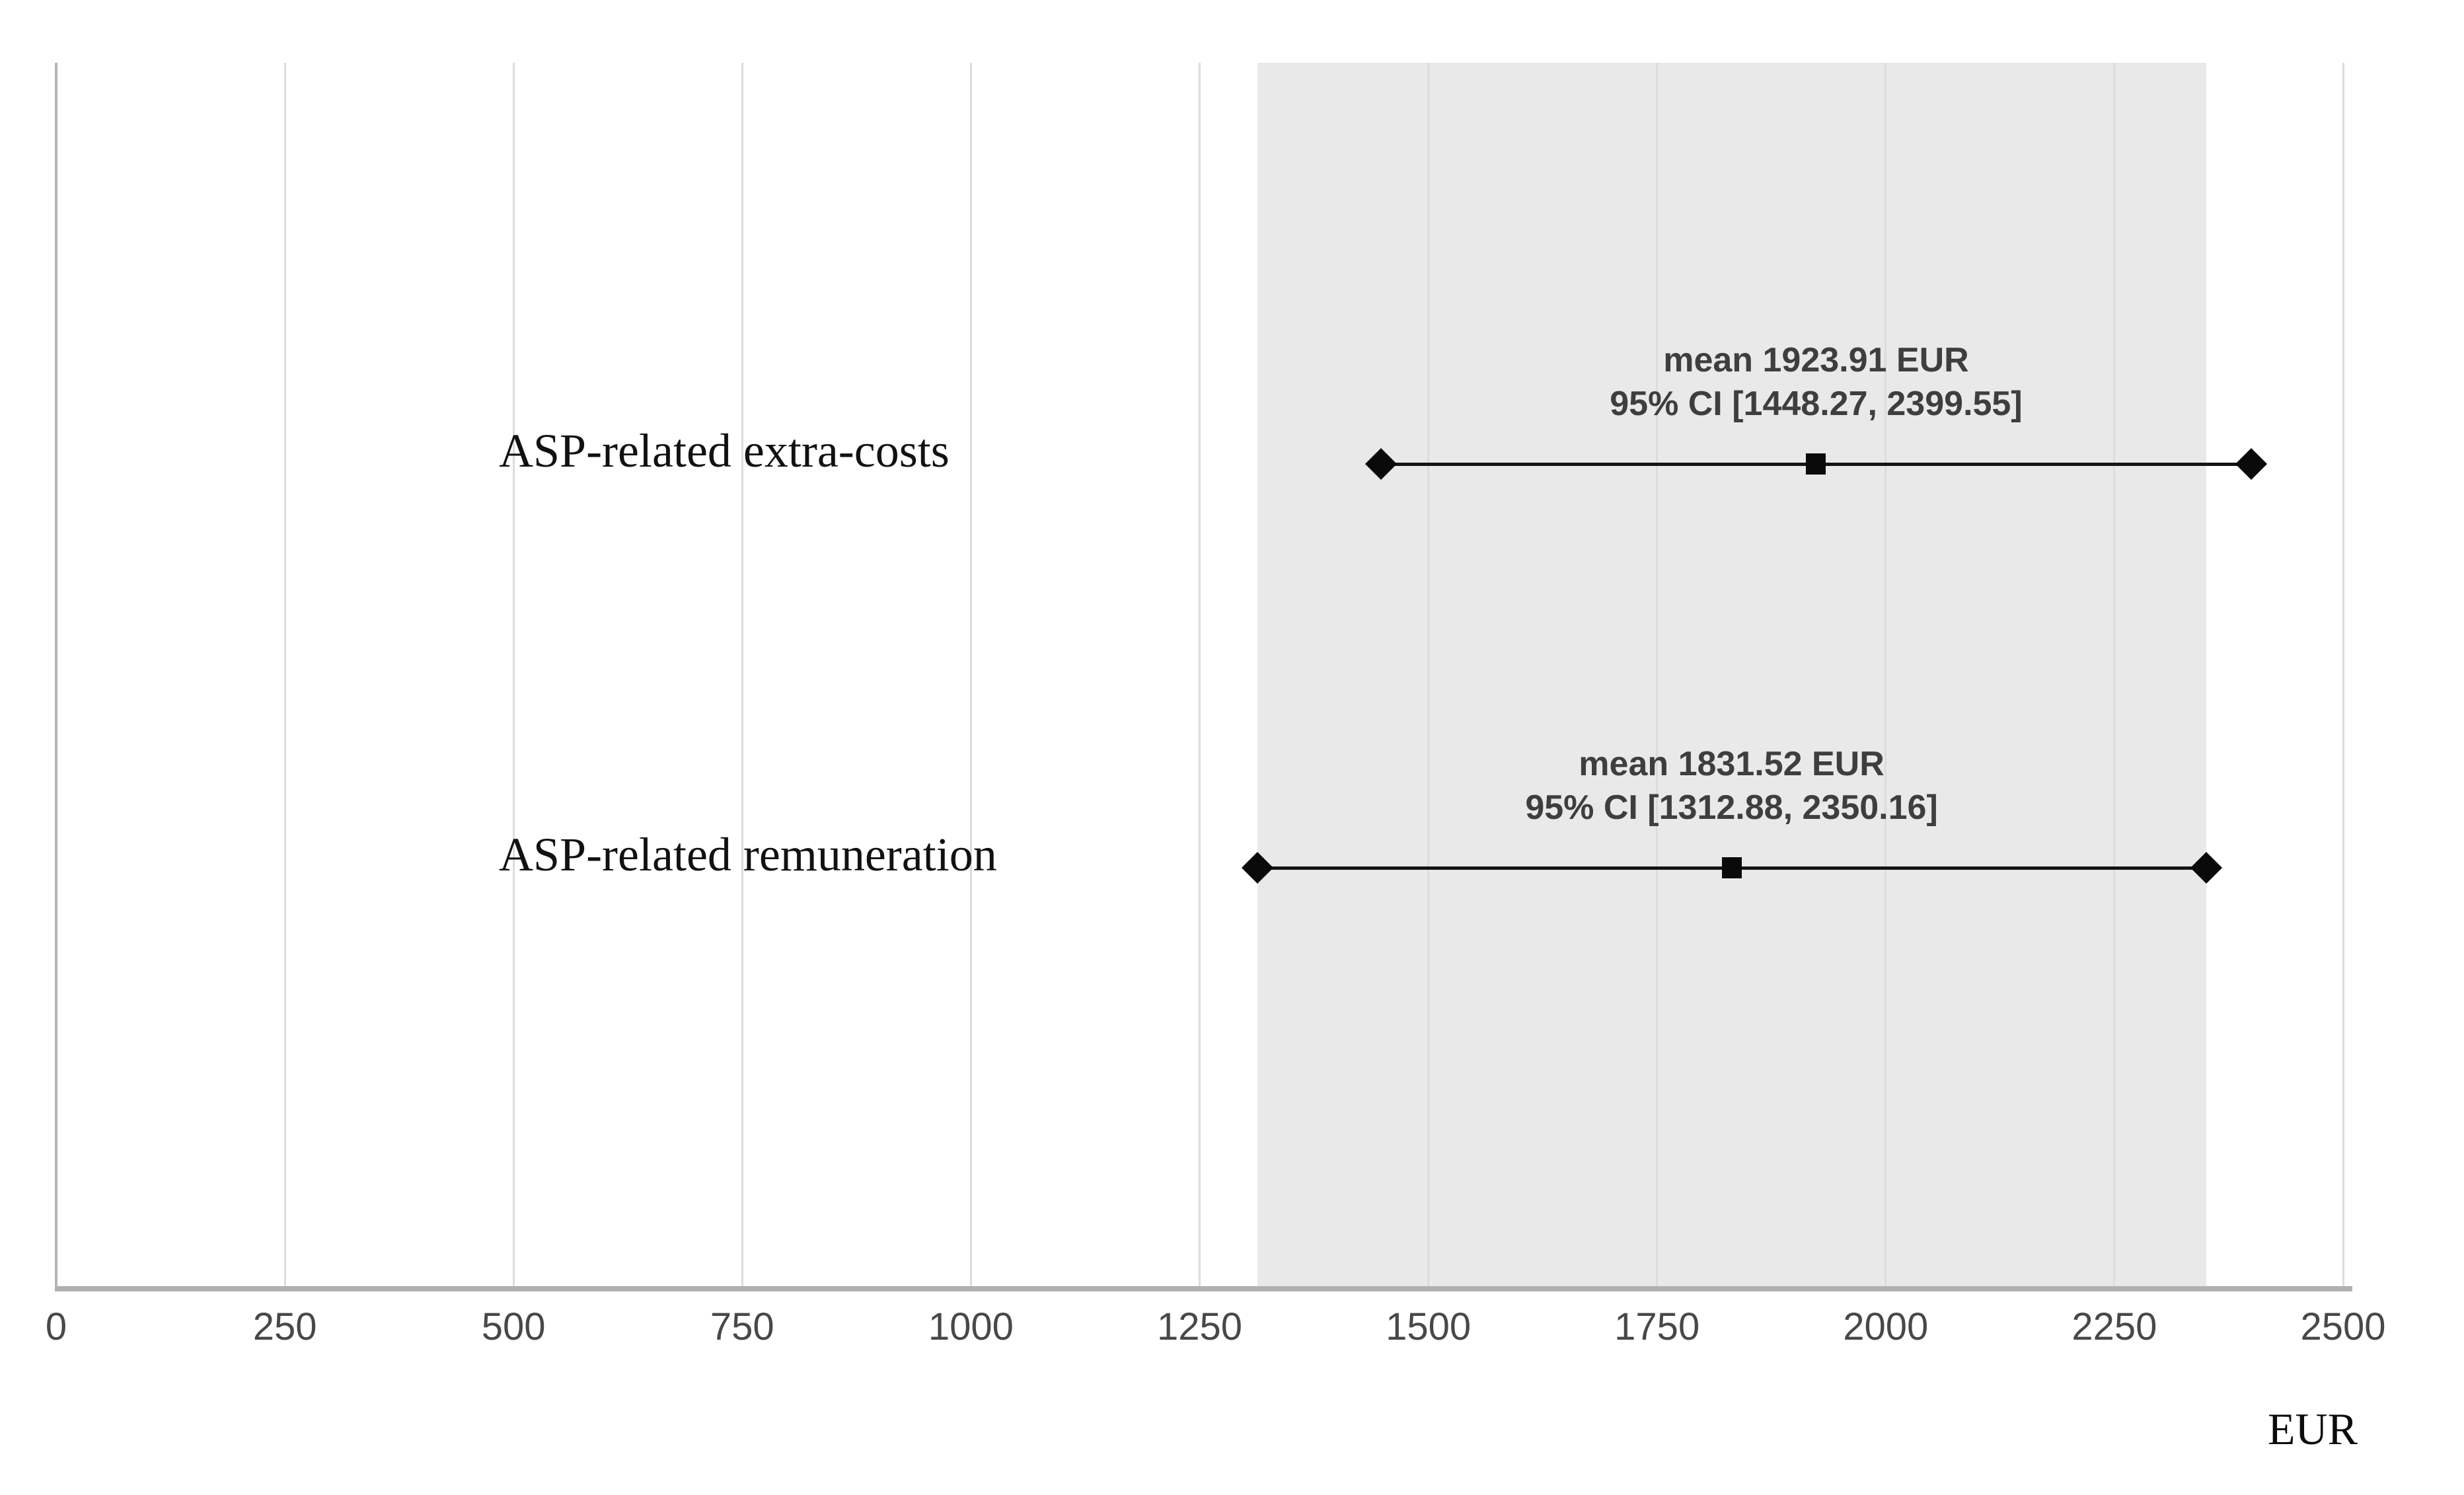  Describe the element at coordinates (1816, 404) in the screenshot. I see `annotation-ci: 95% CI [1448.27, 2399.55]` at that location.